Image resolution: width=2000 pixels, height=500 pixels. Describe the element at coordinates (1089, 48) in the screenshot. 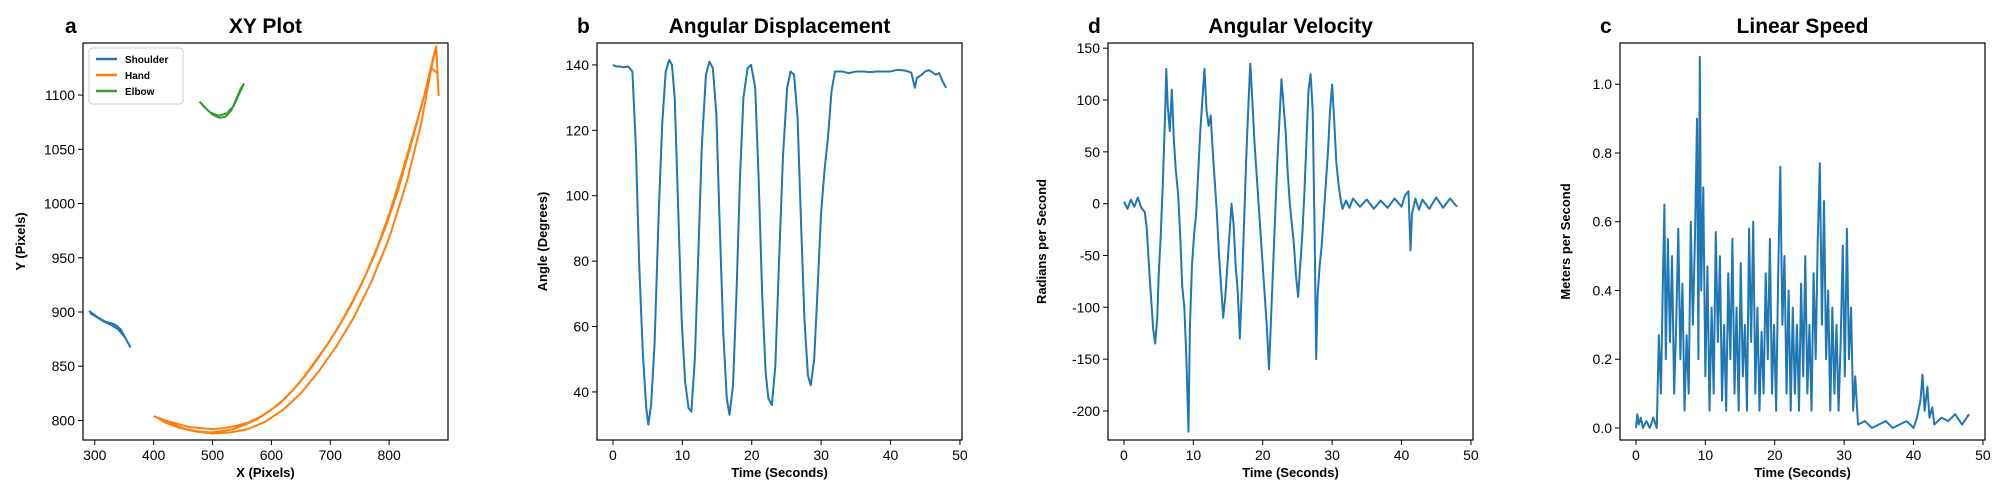

I see `y-tick-label: 150` at that location.